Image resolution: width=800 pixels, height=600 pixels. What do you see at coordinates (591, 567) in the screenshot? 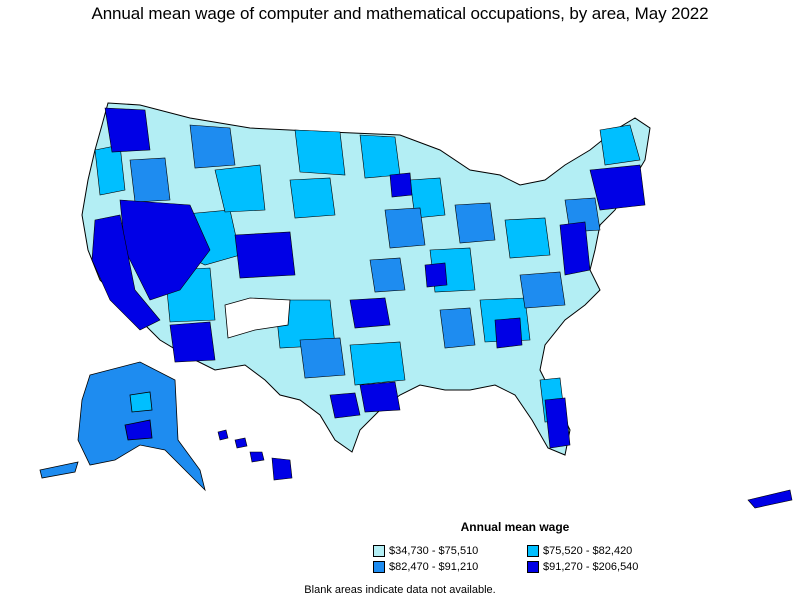
I see `legend-label-high: $91,270 - $206,540` at bounding box center [591, 567].